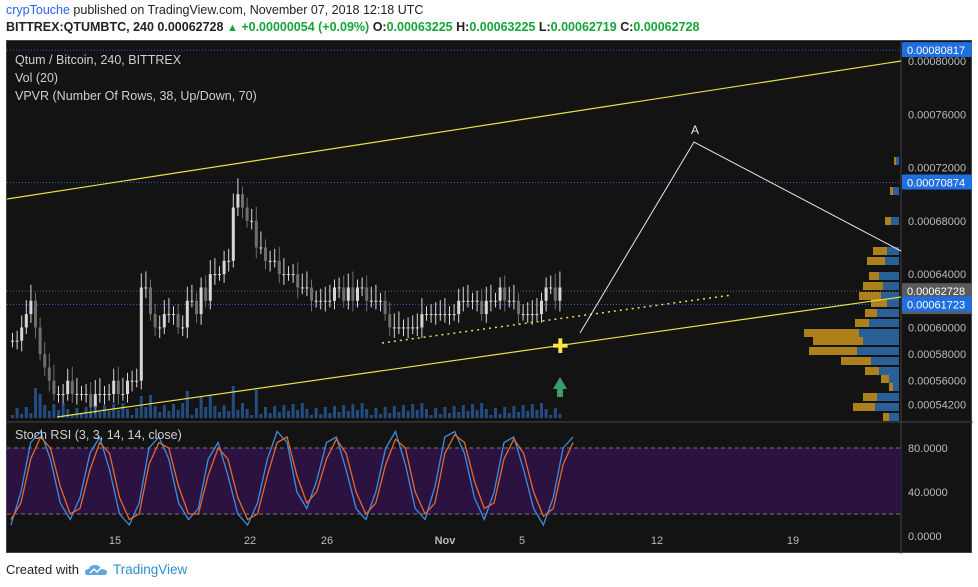 This screenshot has height=587, width=978. Describe the element at coordinates (98, 435) in the screenshot. I see `legend-stoch-rsi: Stoch RSI (3, 3, 14, 14, close)` at that location.